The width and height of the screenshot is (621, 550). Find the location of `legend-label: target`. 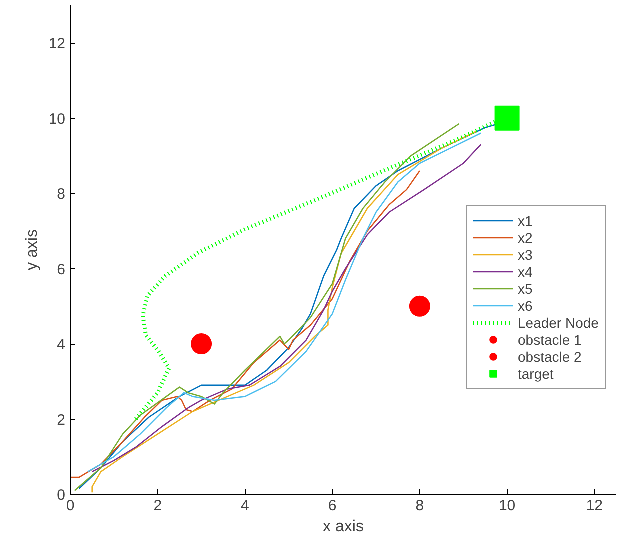

legend-label: target is located at coordinates (536, 373).